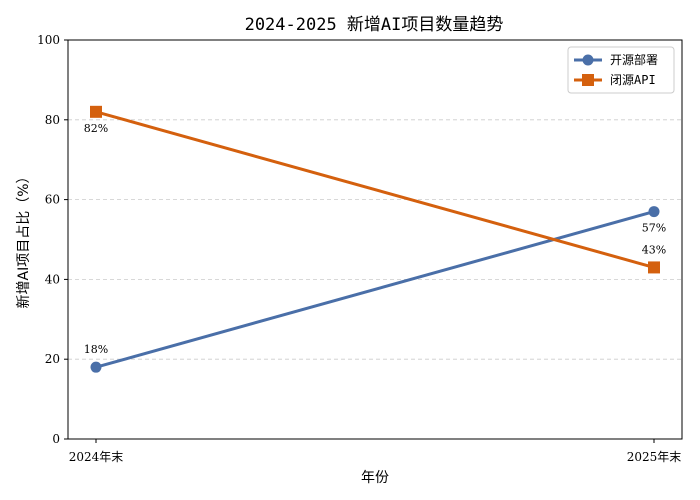 The height and width of the screenshot is (500, 700). Describe the element at coordinates (654, 228) in the screenshot. I see `data-label: 57%` at that location.